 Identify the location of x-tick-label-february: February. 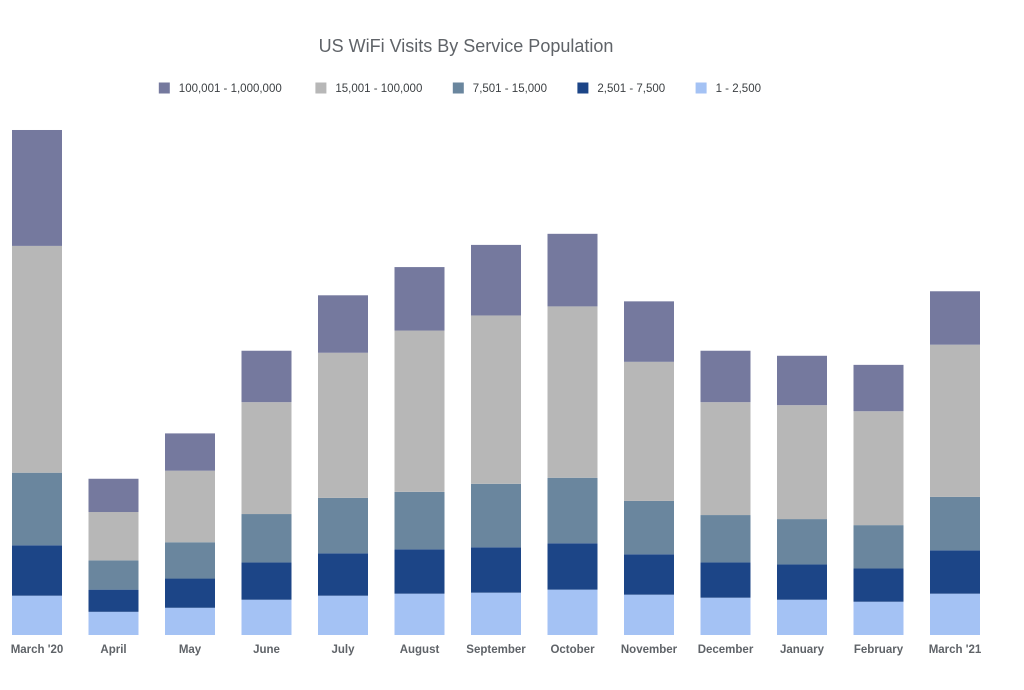
(879, 650).